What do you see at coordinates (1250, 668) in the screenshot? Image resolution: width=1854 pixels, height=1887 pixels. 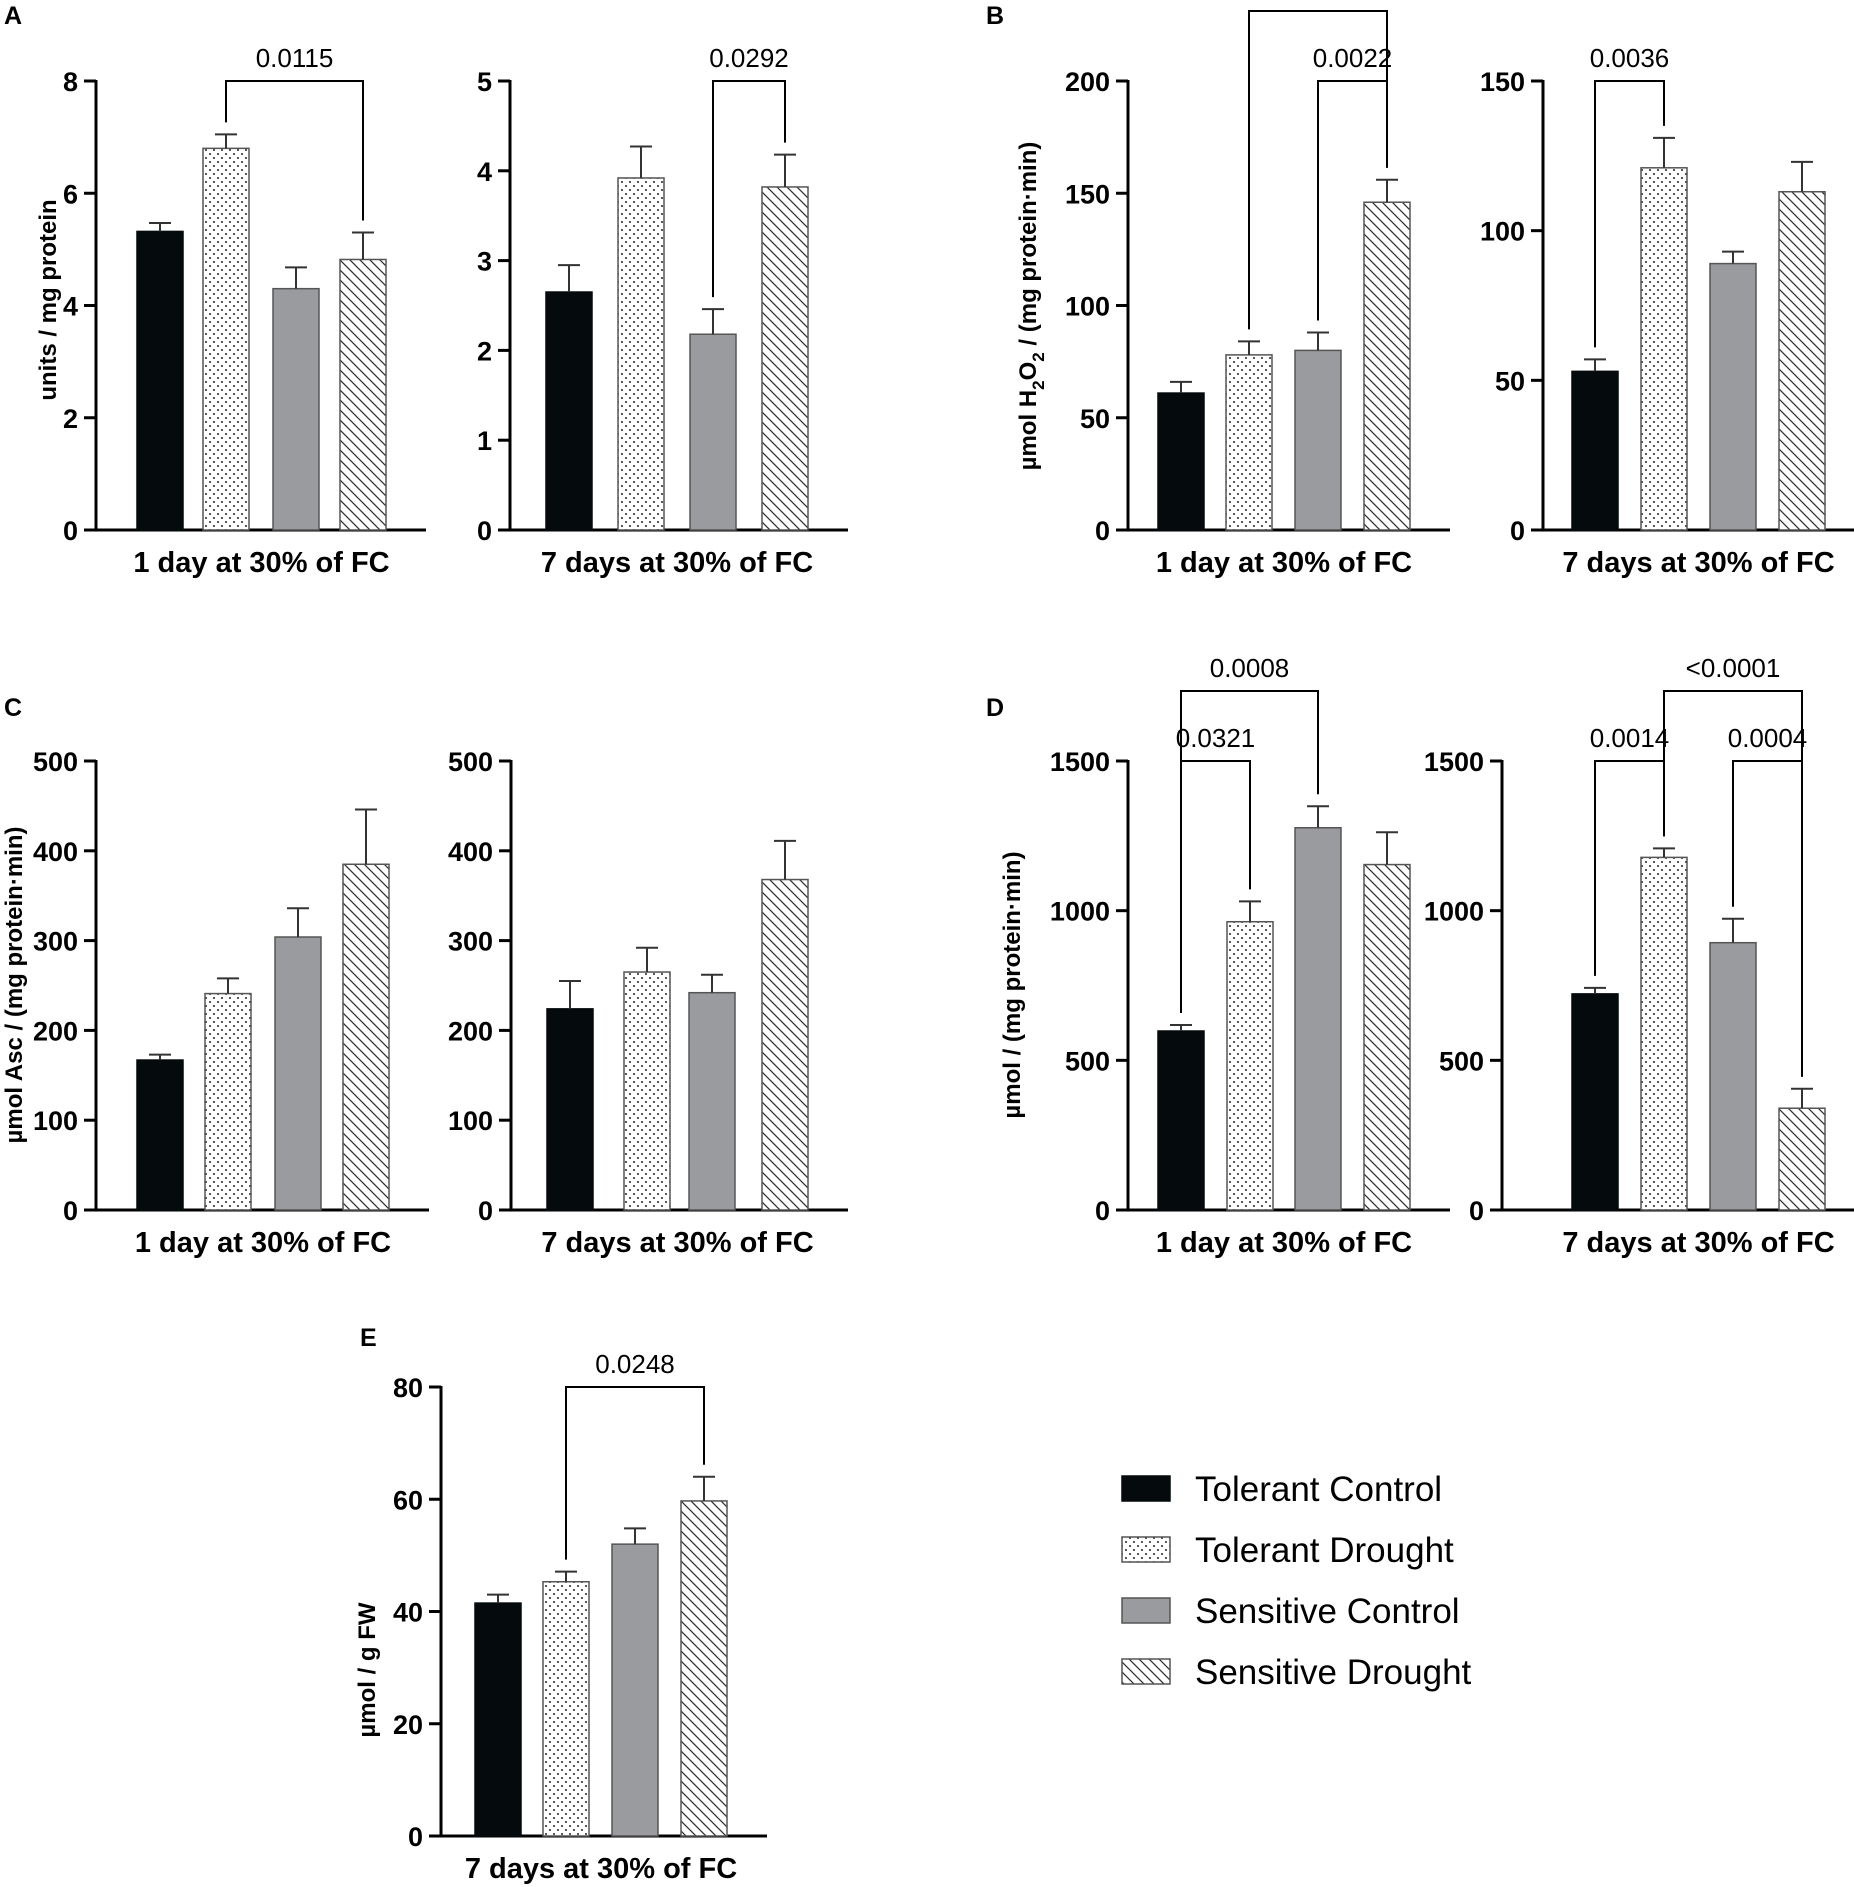 I see `p-value-label: 0.0008` at bounding box center [1250, 668].